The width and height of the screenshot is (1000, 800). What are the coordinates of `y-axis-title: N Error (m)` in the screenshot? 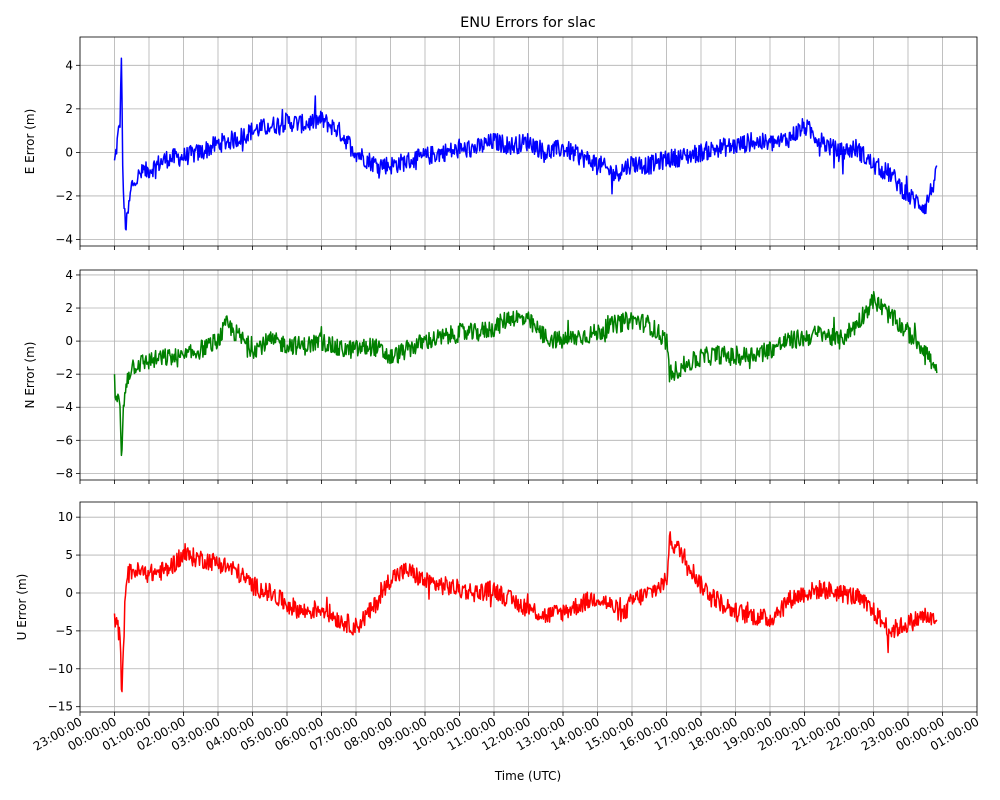 It's located at (30, 375).